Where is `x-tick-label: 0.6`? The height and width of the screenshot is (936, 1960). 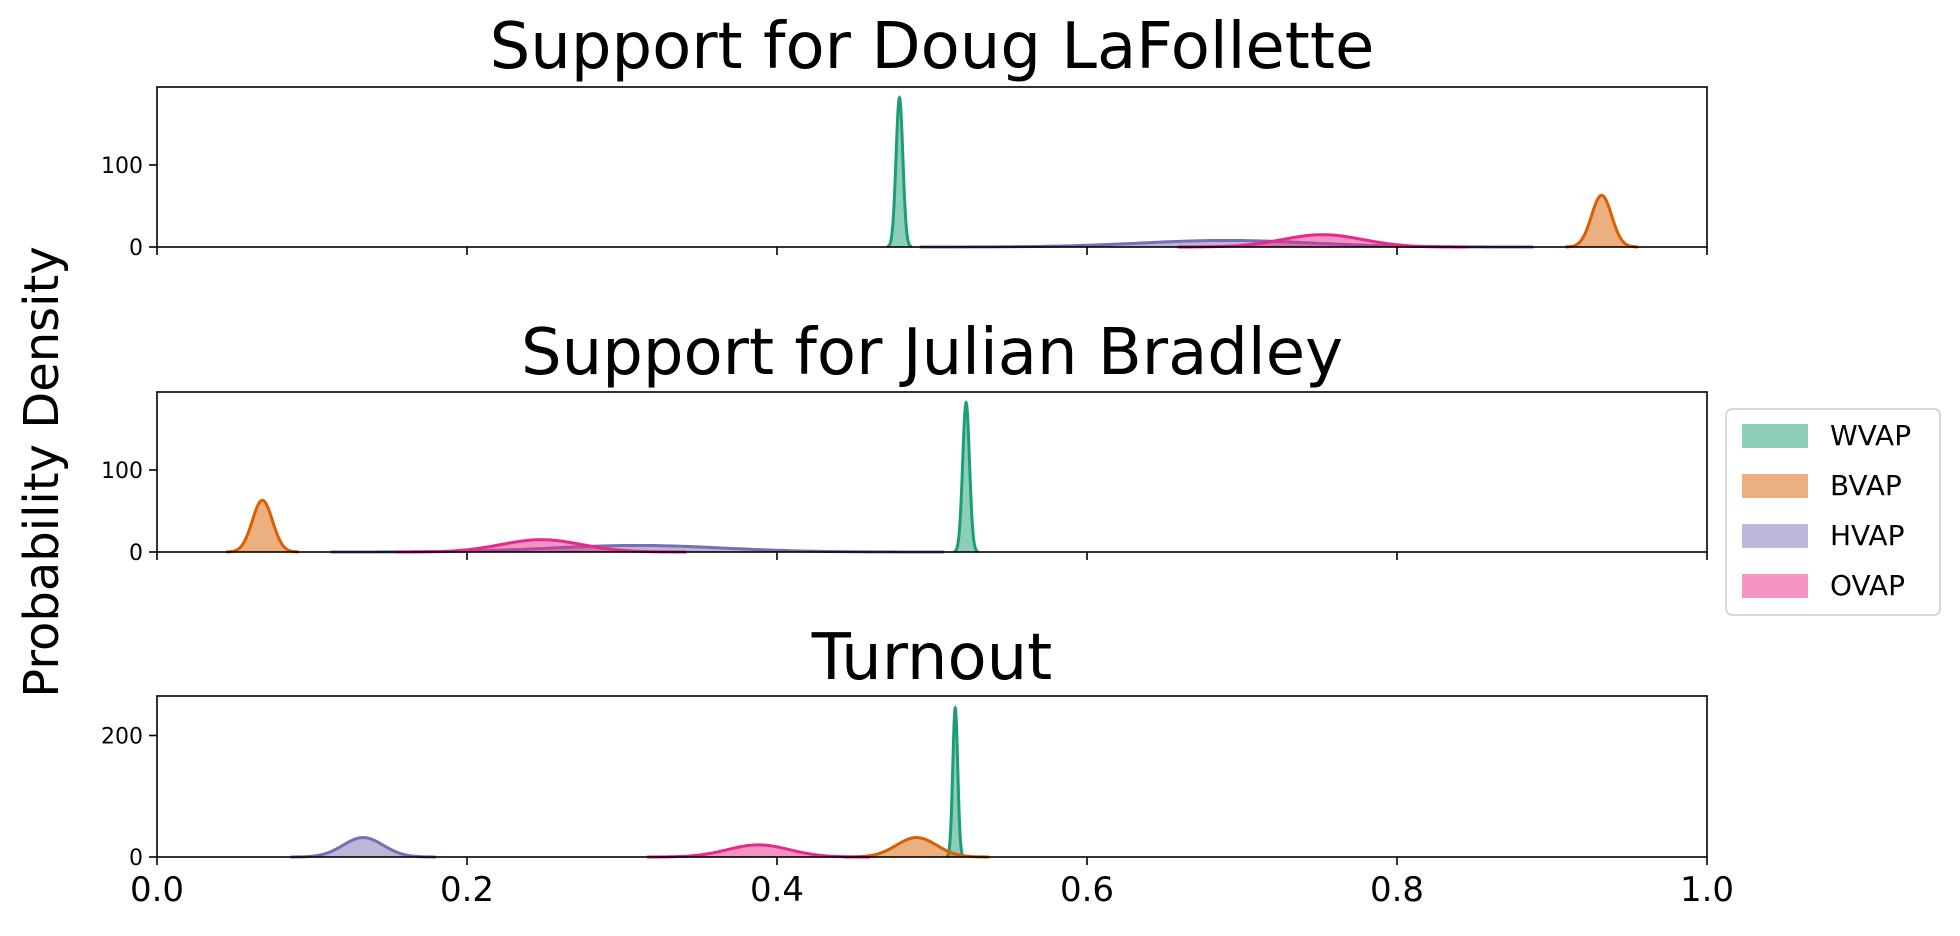
x-tick-label: 0.6 is located at coordinates (1087, 890).